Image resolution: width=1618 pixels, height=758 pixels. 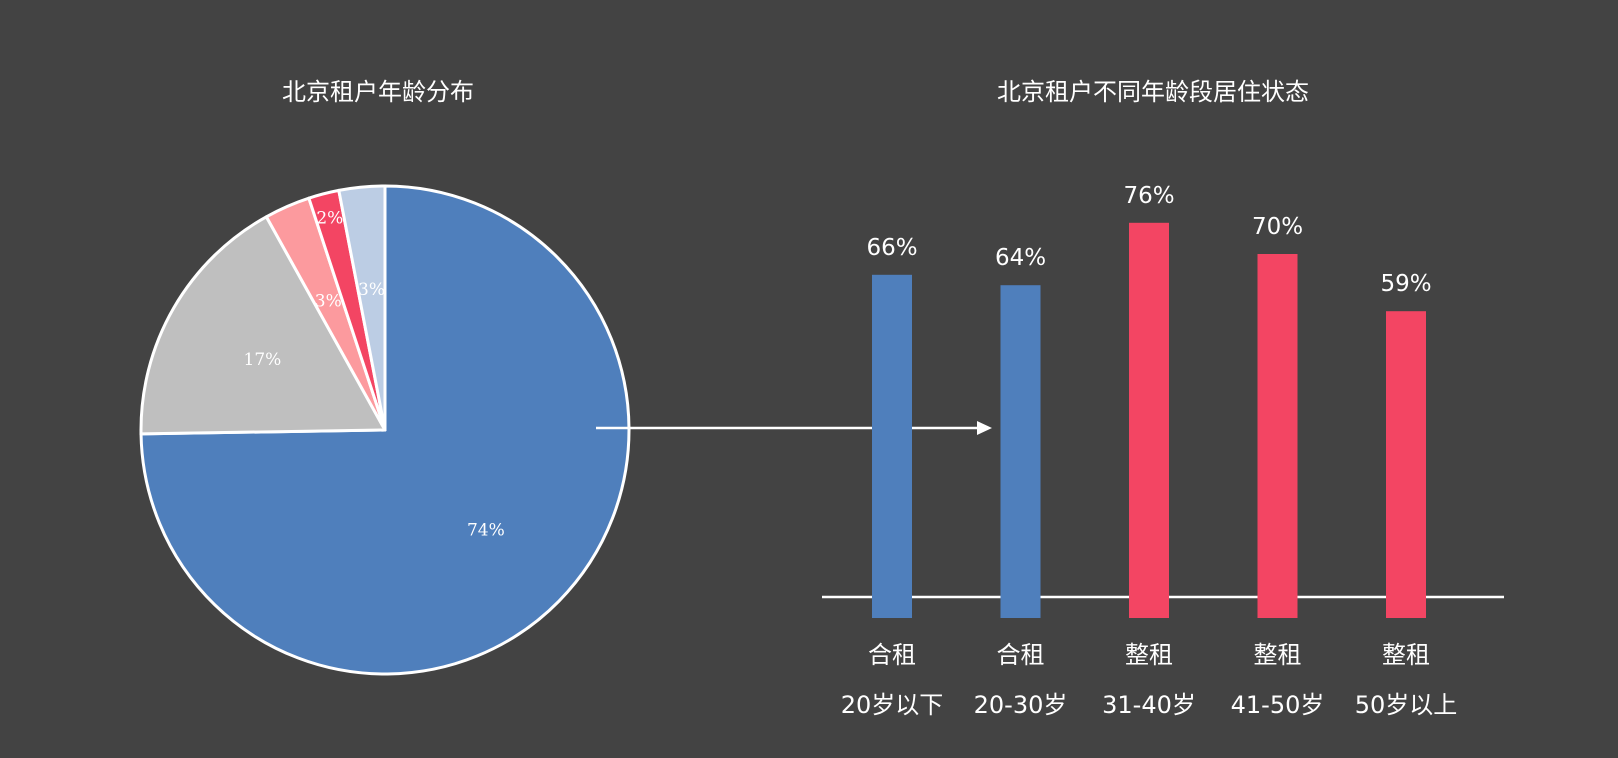 I want to click on bar-value-label: 66%, so click(x=891, y=248).